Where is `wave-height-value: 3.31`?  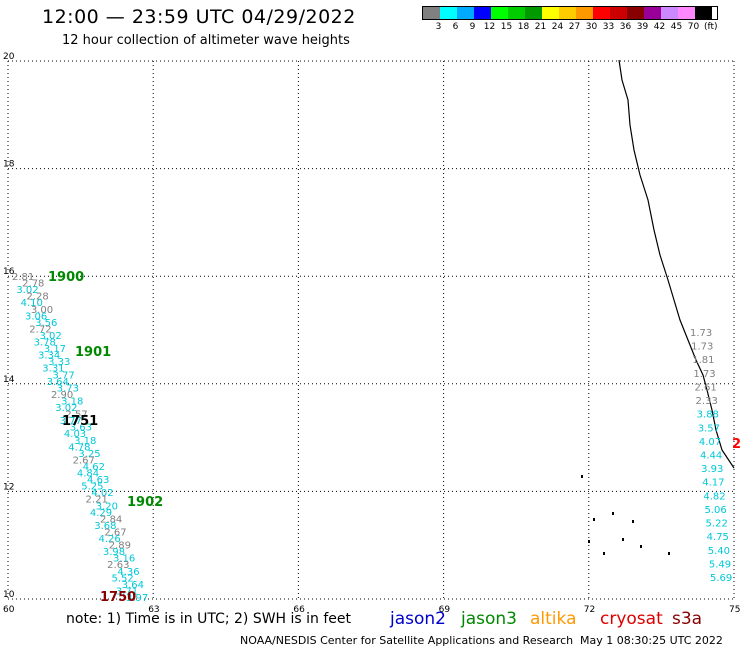 wave-height-value: 3.31 is located at coordinates (53, 369).